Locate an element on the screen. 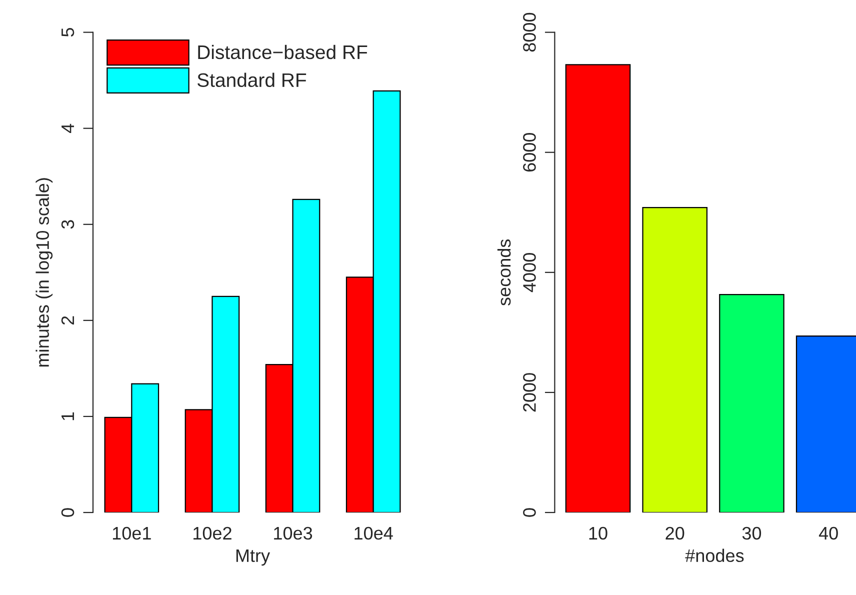 The width and height of the screenshot is (856, 595). x-tick-label: 10 is located at coordinates (598, 533).